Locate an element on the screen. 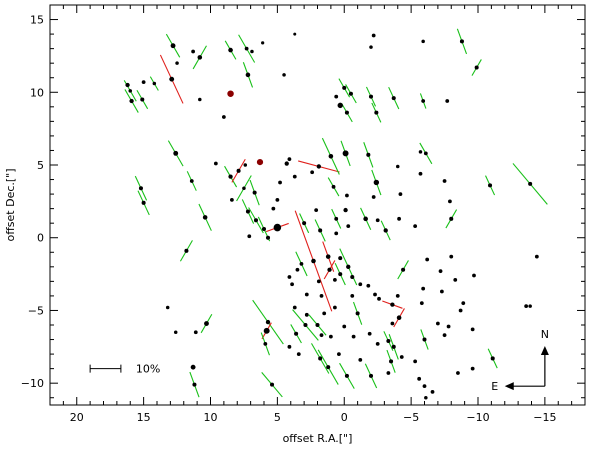  chart-annotations: 10% N E is located at coordinates (319, 360).